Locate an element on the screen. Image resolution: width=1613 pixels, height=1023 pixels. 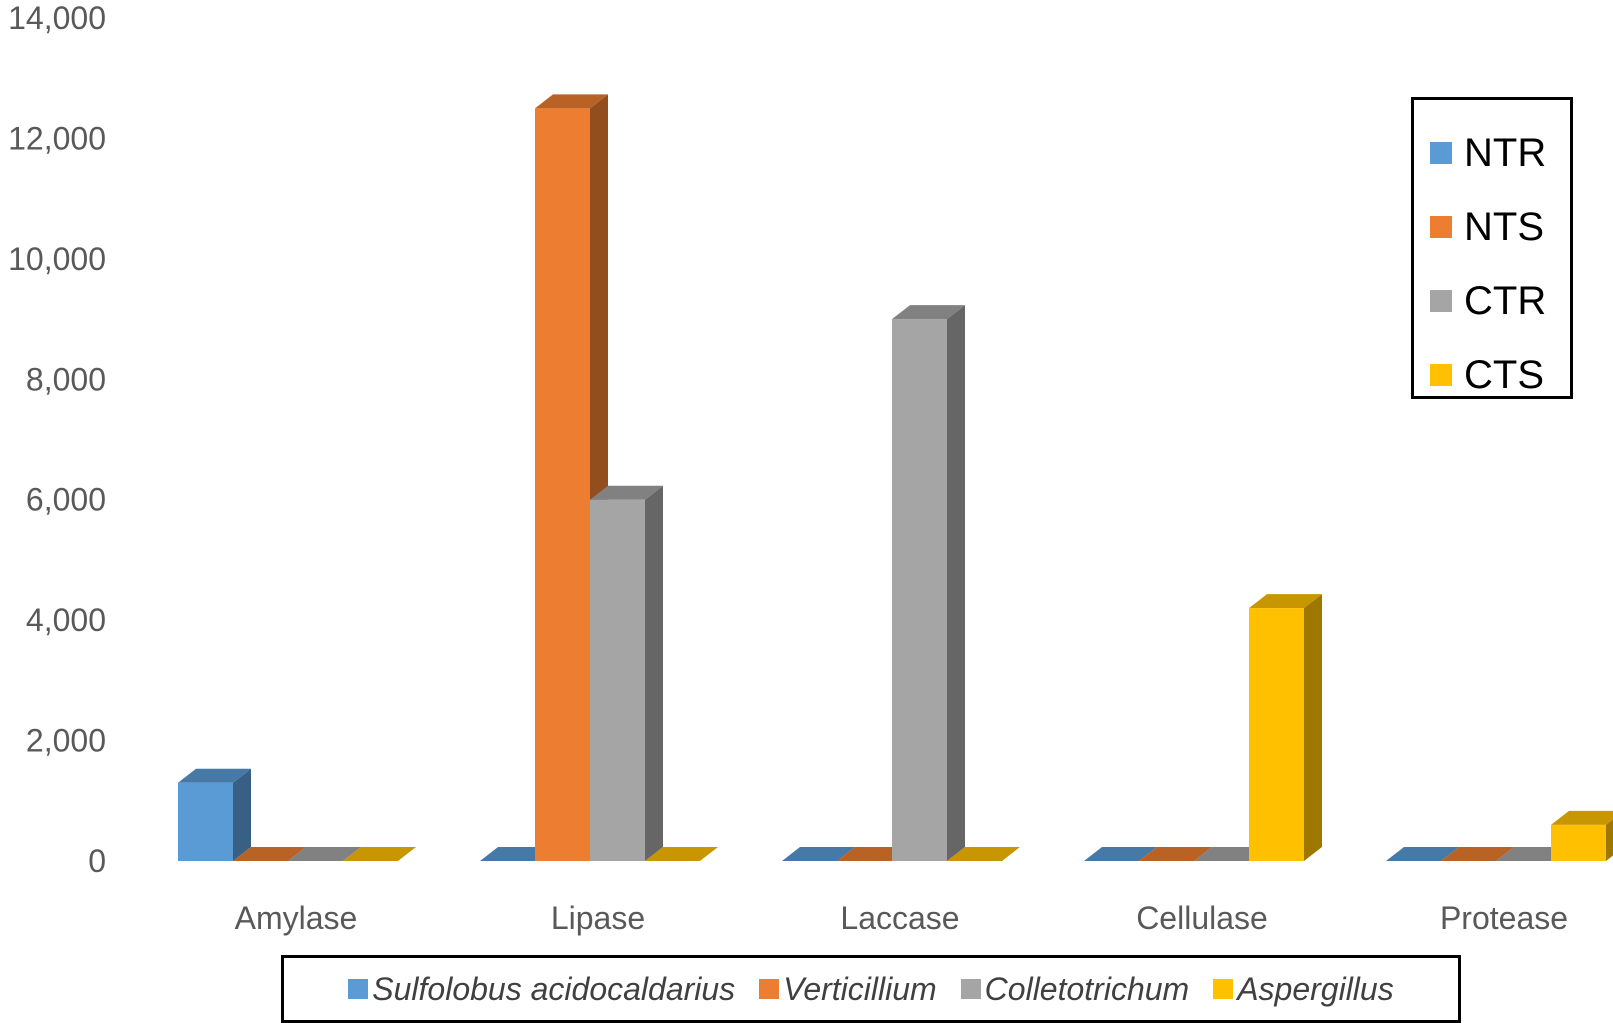
legend-item: Sulfolobus acidocaldarius is located at coordinates (541, 989).